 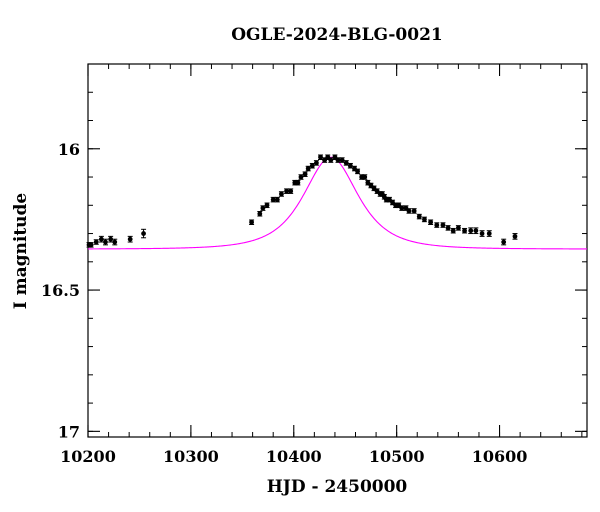 I want to click on data-points, so click(x=302, y=201).